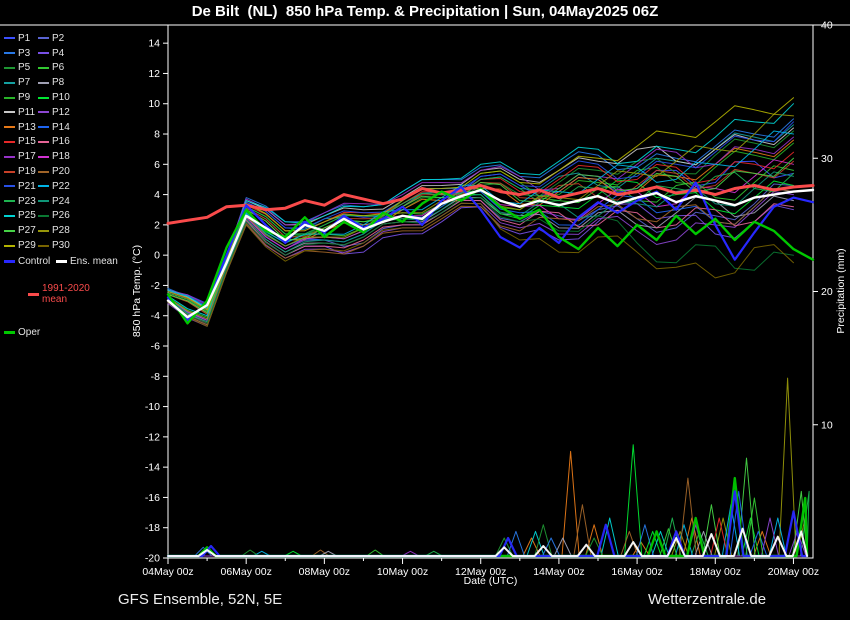 The width and height of the screenshot is (850, 620). Describe the element at coordinates (827, 292) in the screenshot. I see `y-right-tick-label: 20` at that location.